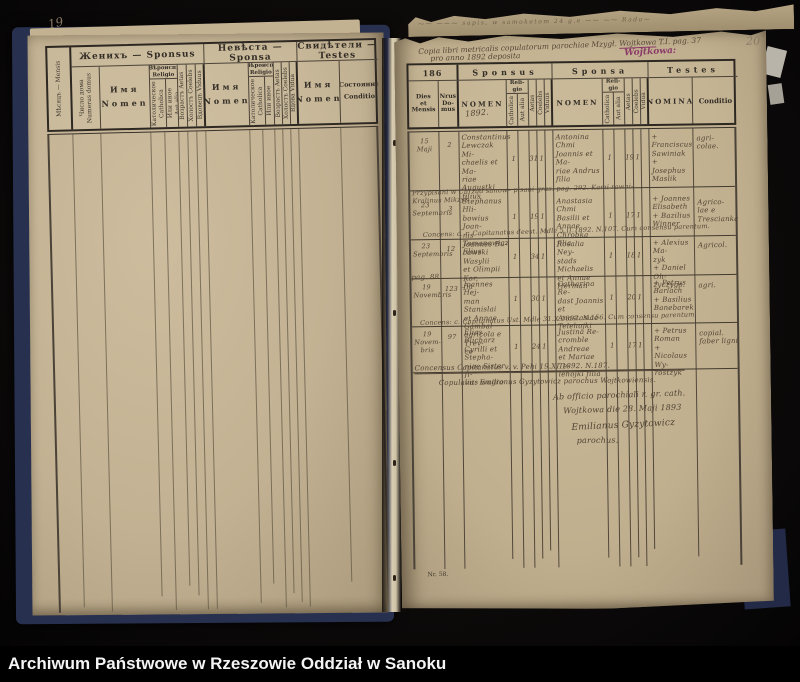 Image resolution: width=800 pixels, height=682 pixels. I want to click on pencil-page-number-right: 20, so click(753, 41).